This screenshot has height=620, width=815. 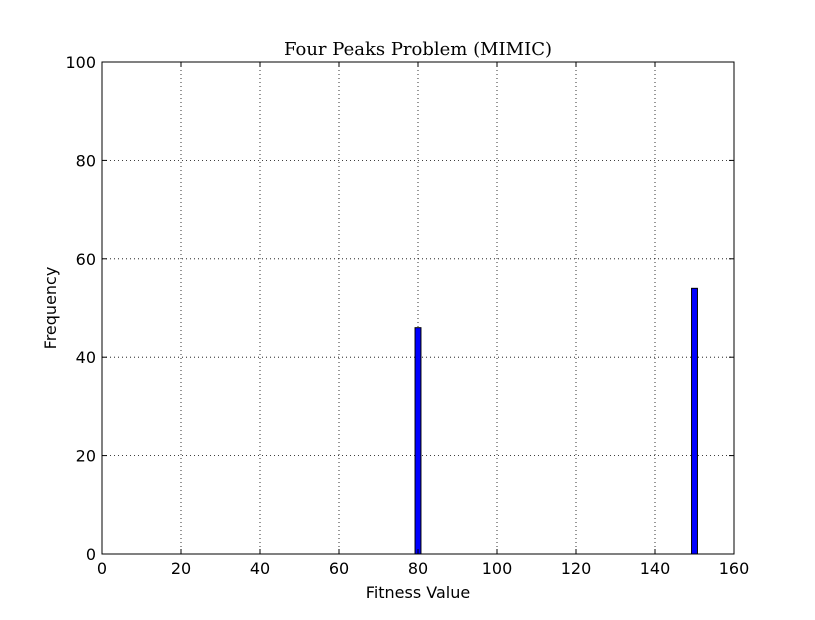 What do you see at coordinates (418, 49) in the screenshot?
I see `chart-title: Four Peaks Problem (MIMIC)` at bounding box center [418, 49].